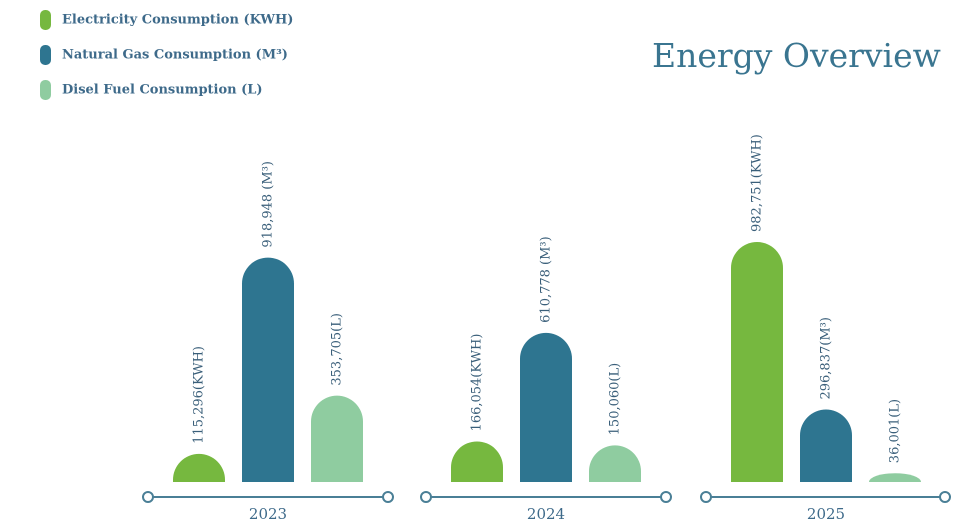  Describe the element at coordinates (268, 514) in the screenshot. I see `x-tick-label: 2023` at that location.